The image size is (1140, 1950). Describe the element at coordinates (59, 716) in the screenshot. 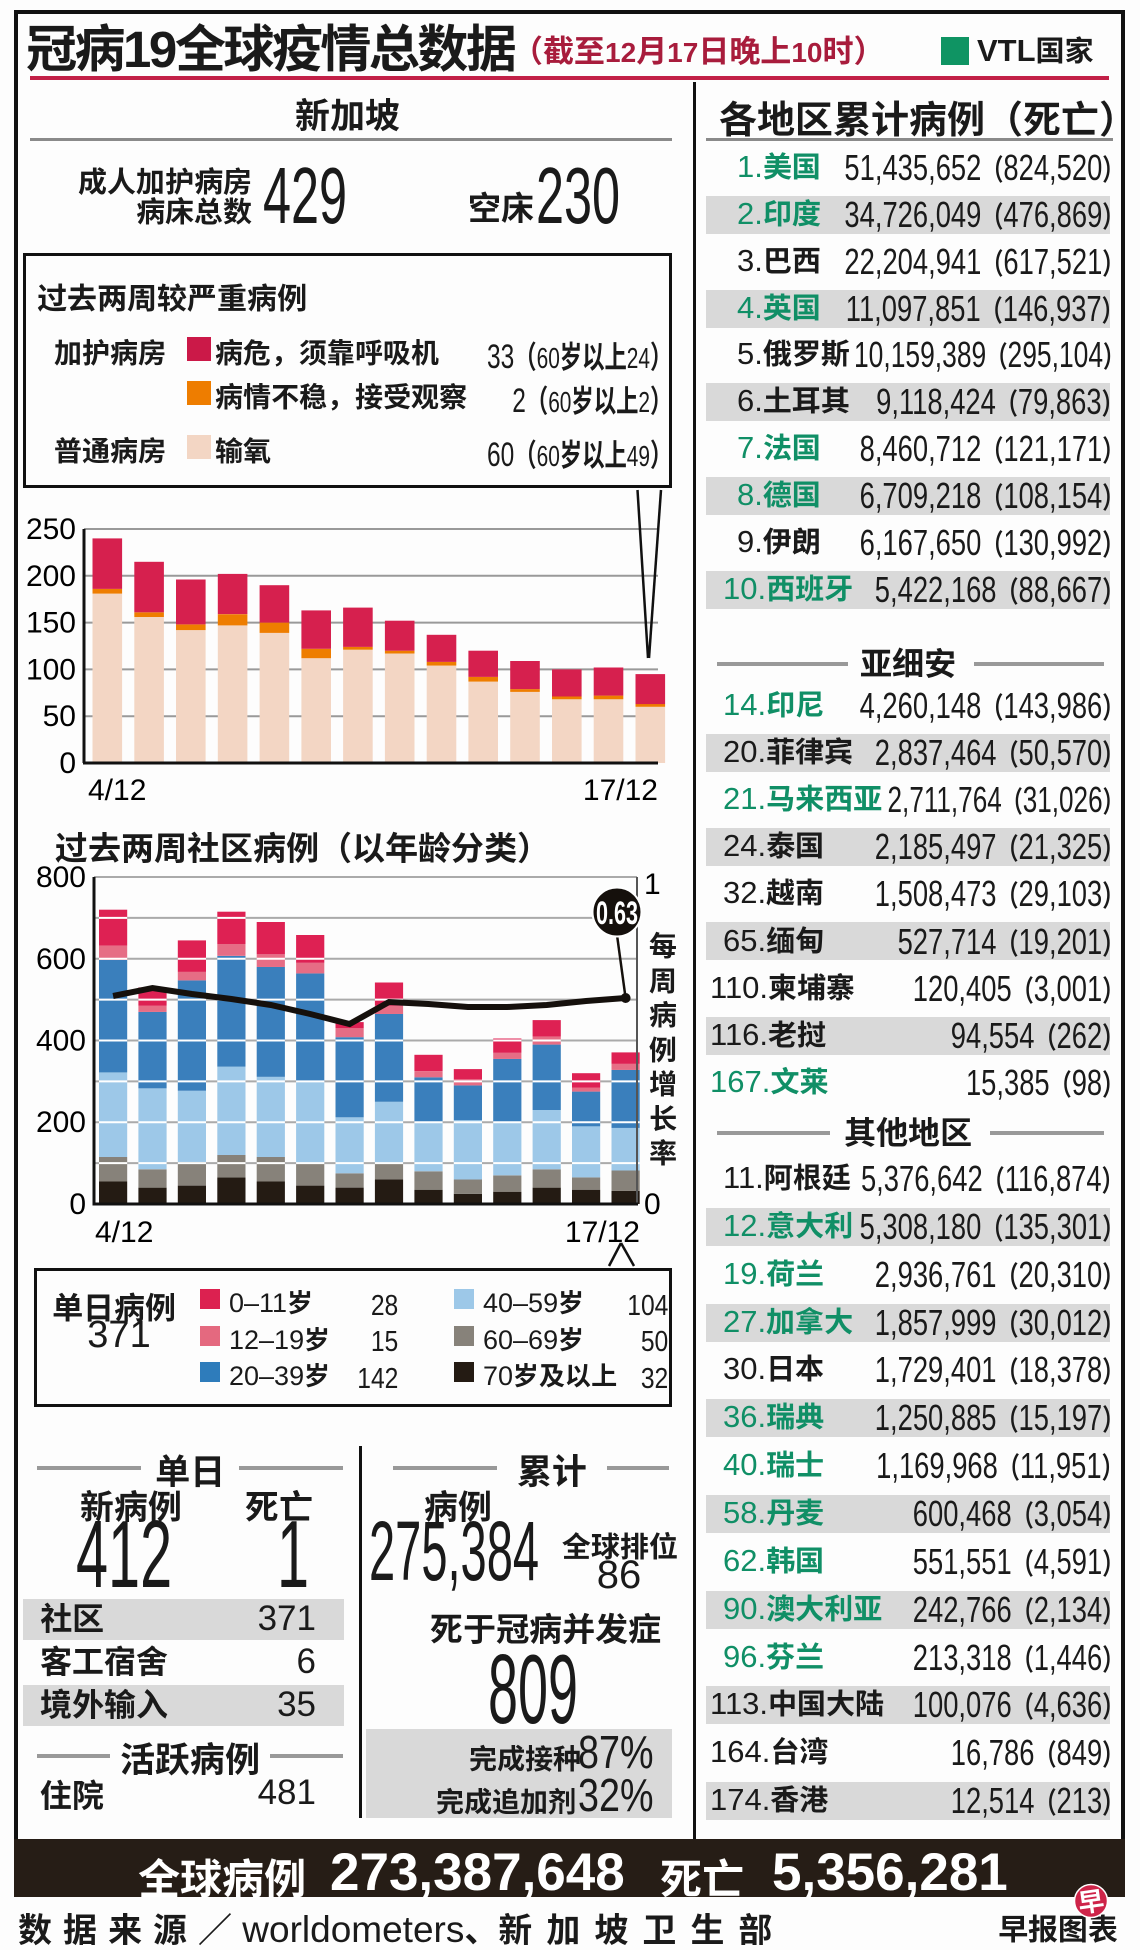

I see `svg-text: 50` at that location.